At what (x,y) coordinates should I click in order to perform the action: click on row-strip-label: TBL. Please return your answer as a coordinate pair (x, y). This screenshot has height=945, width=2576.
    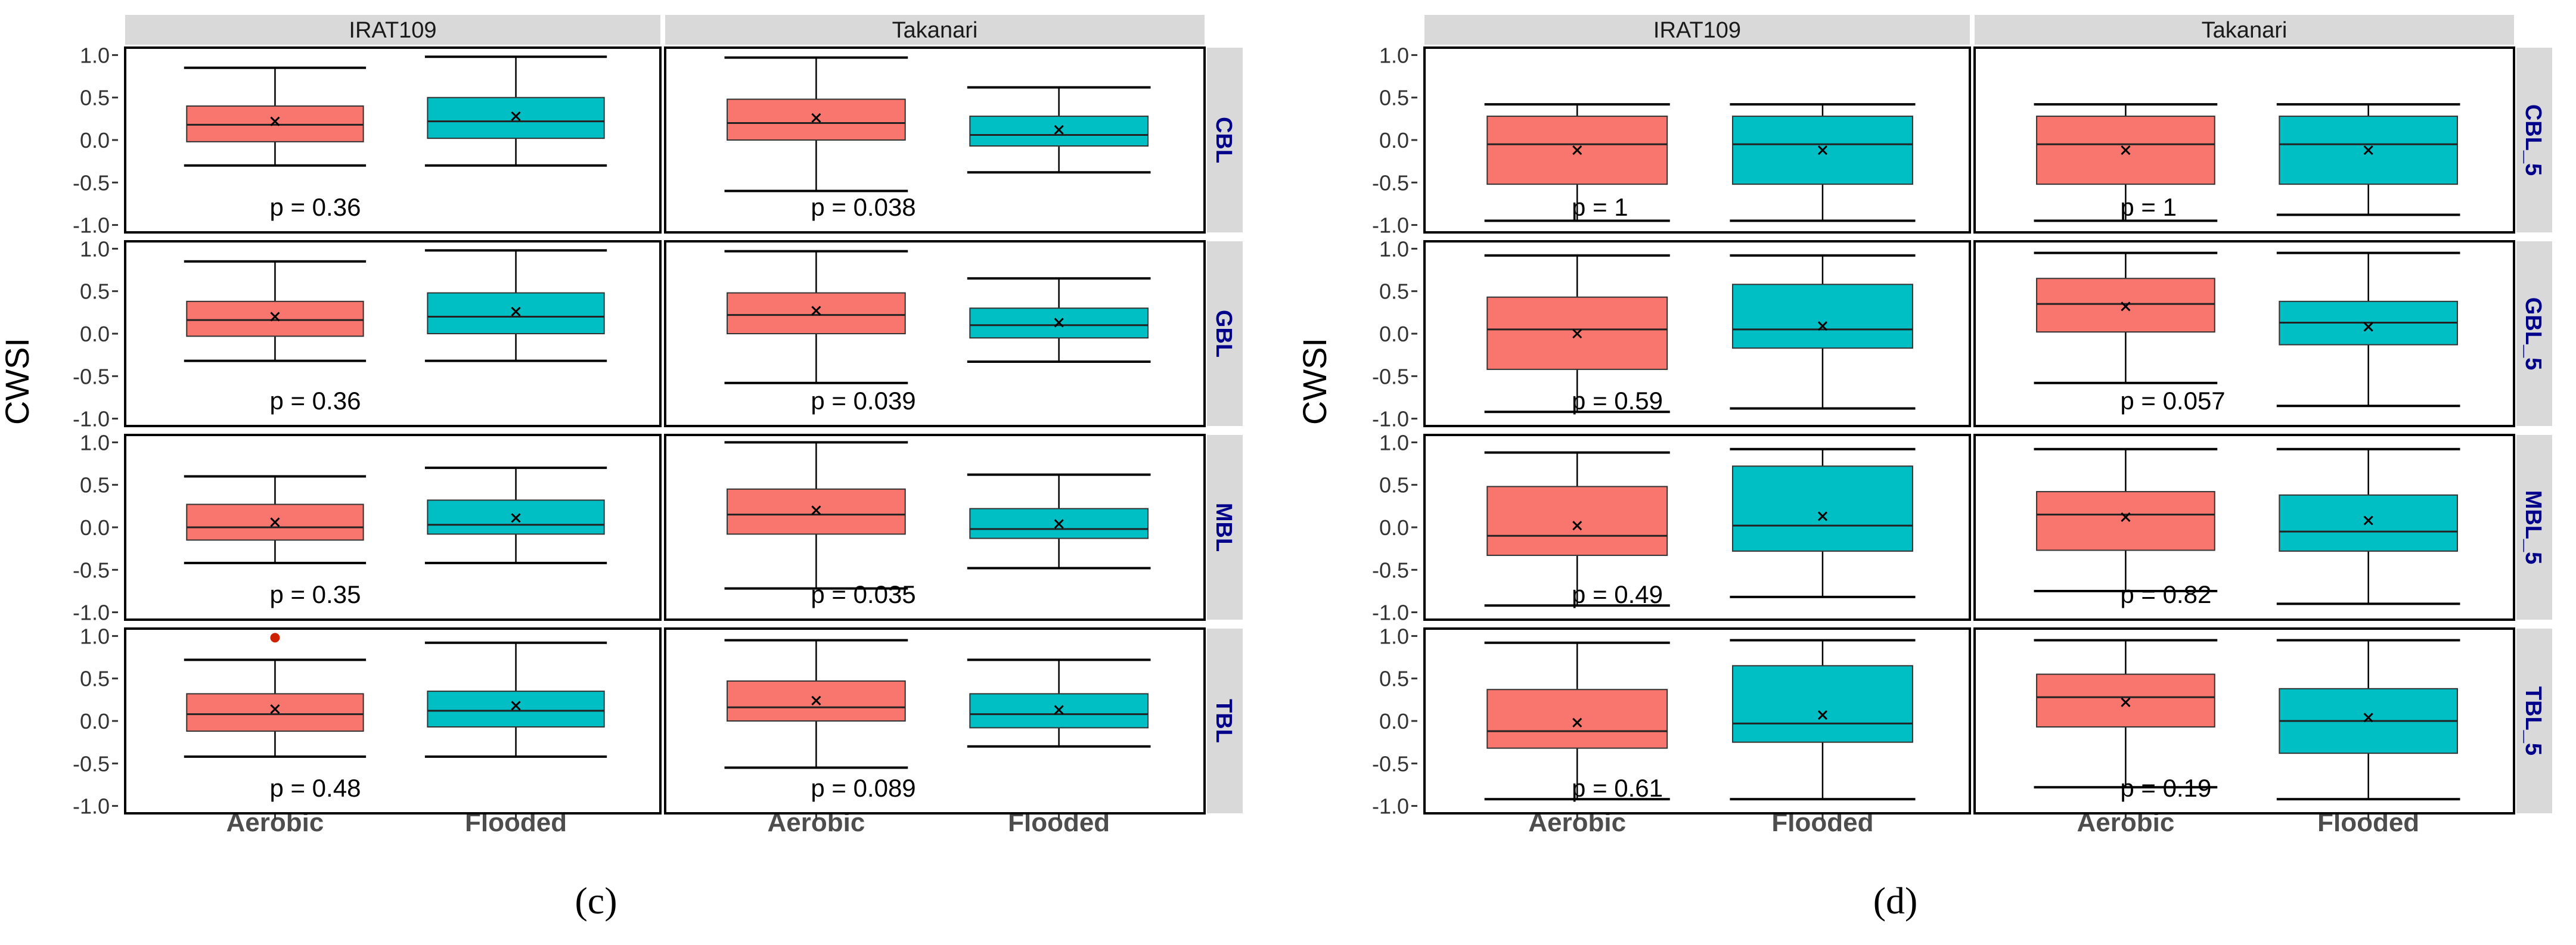
    Looking at the image, I should click on (1223, 721).